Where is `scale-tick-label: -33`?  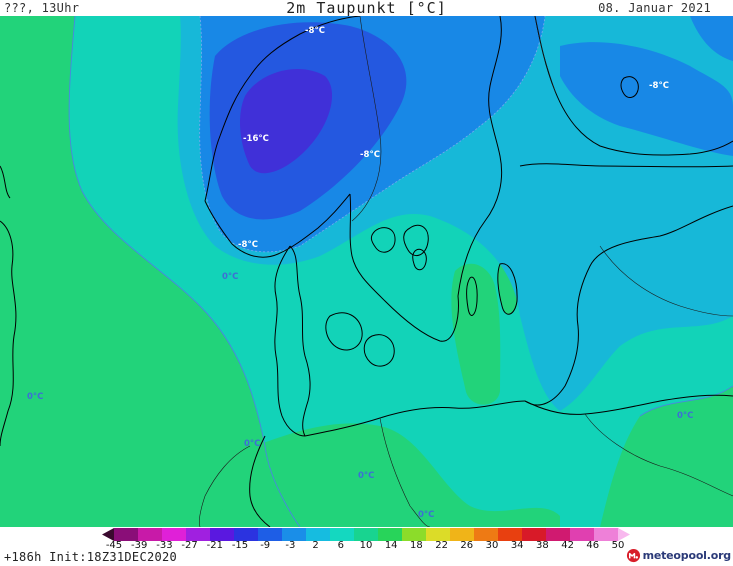 scale-tick-label: -33 is located at coordinates (164, 545).